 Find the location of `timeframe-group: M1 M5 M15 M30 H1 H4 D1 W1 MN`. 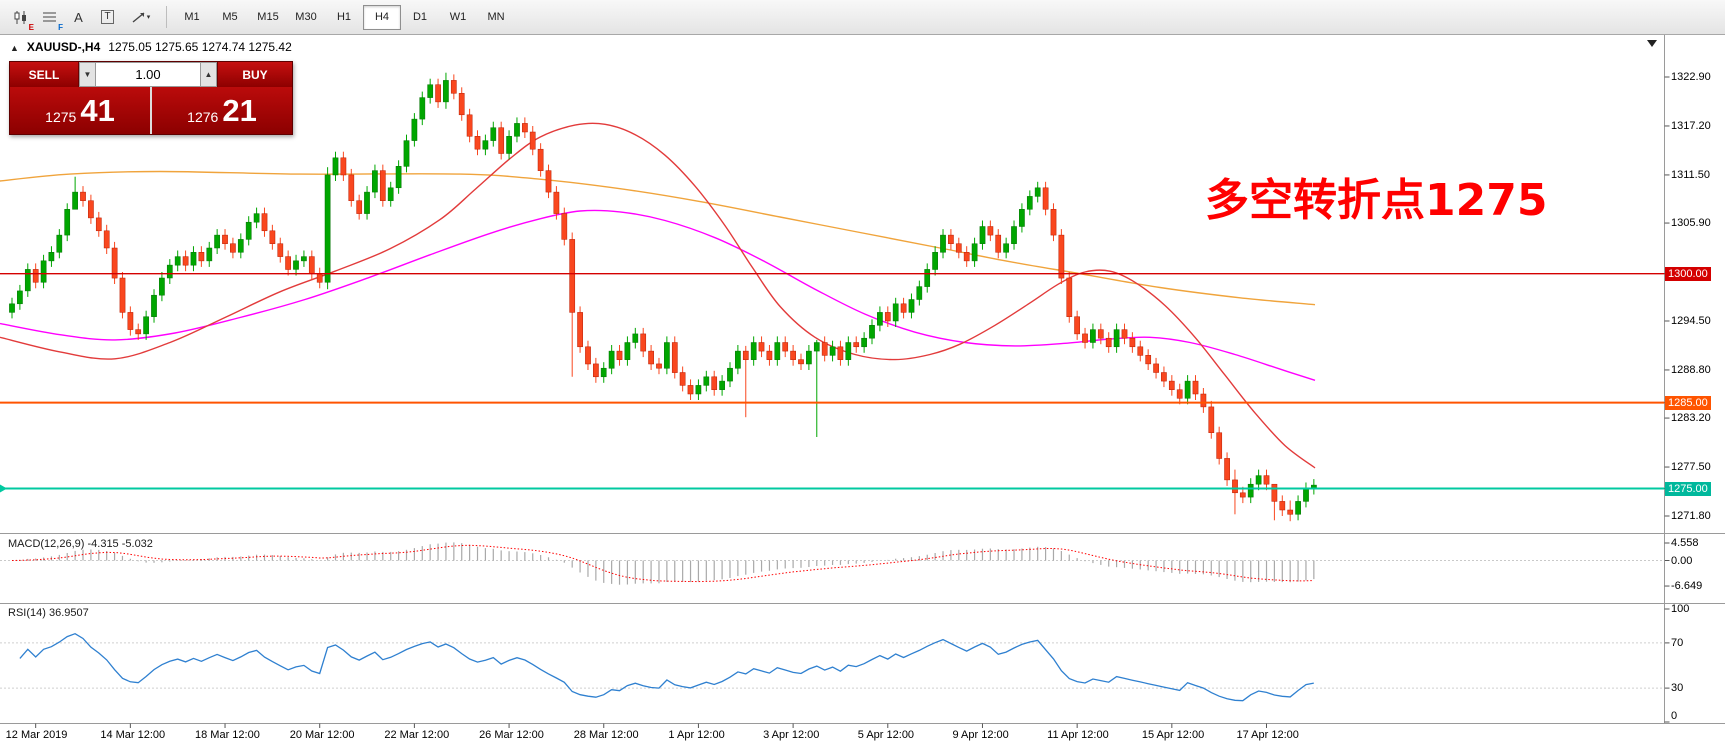

timeframe-group: M1 M5 M15 M30 H1 H4 D1 W1 MN is located at coordinates (344, 17).